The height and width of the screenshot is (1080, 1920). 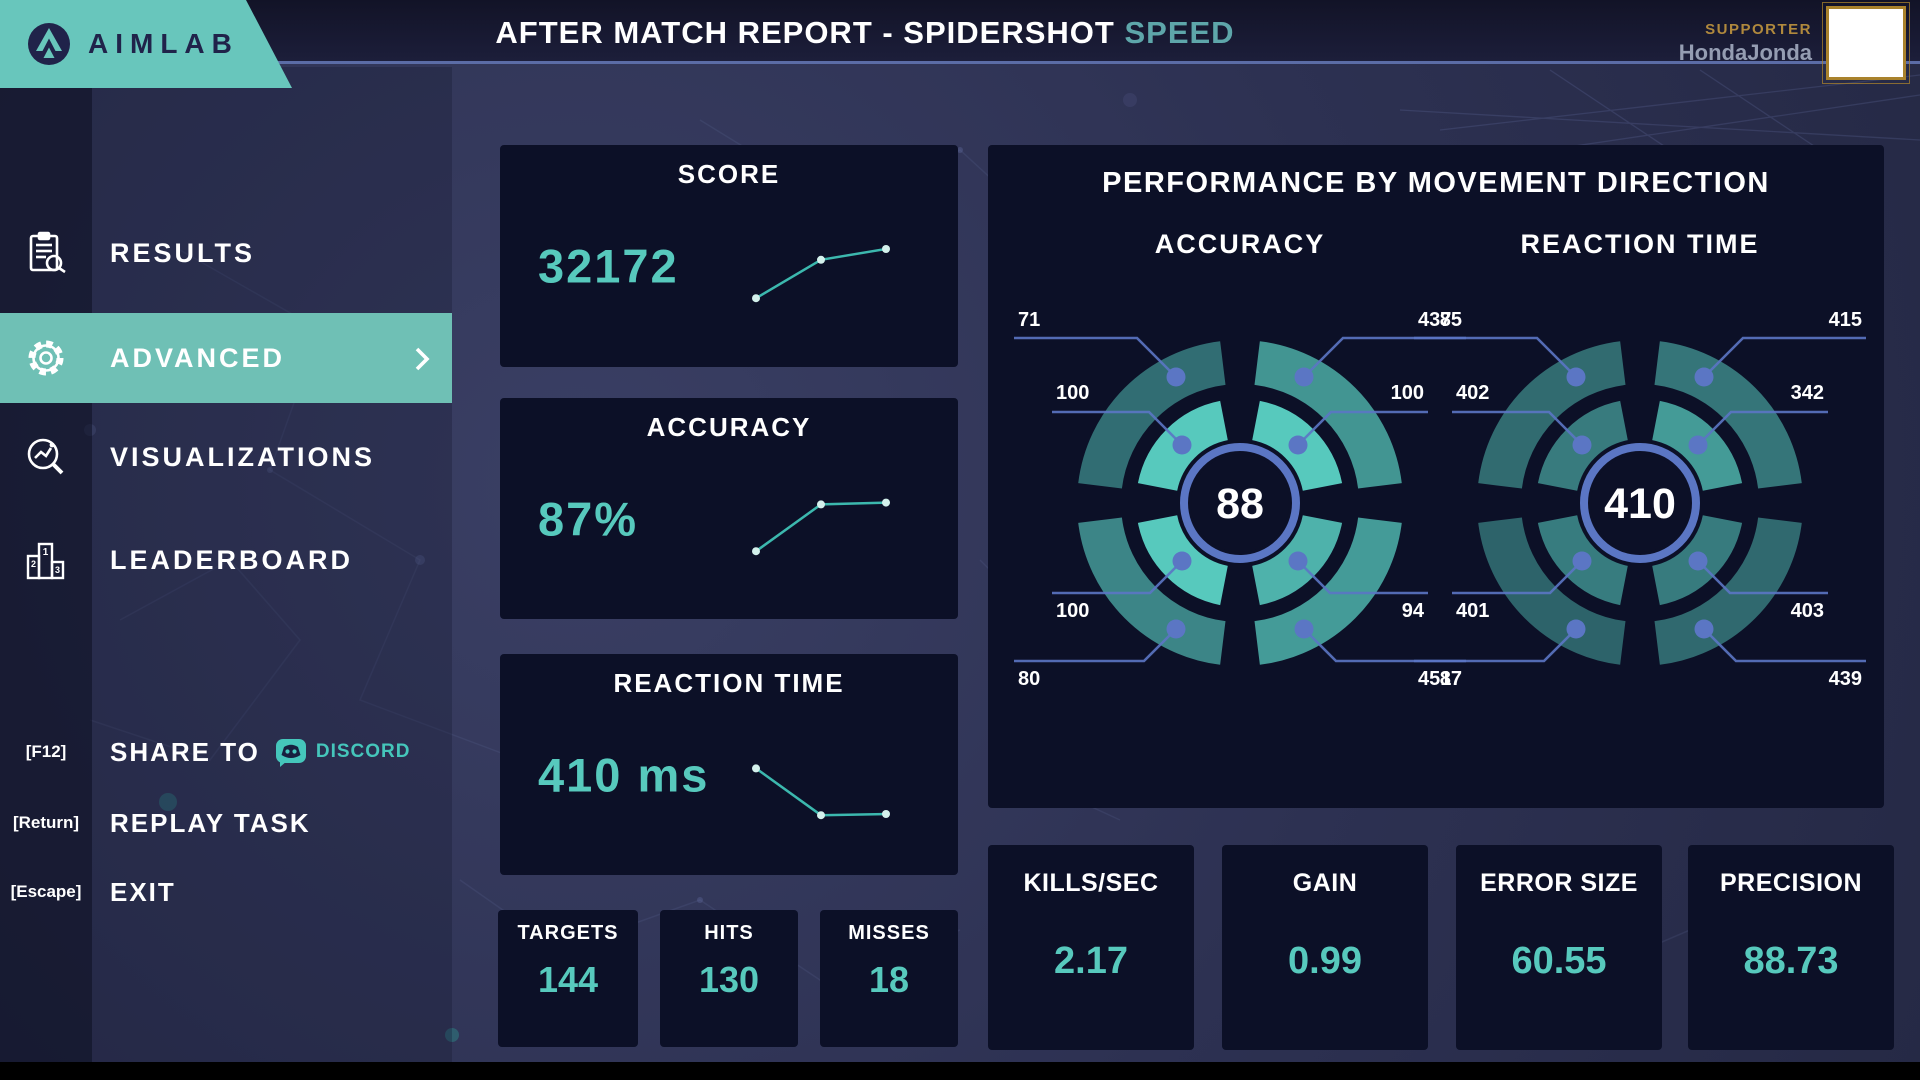 I want to click on sidebar-item-leaderboard: 1 2 3 LEADERBOARD, so click(x=226, y=560).